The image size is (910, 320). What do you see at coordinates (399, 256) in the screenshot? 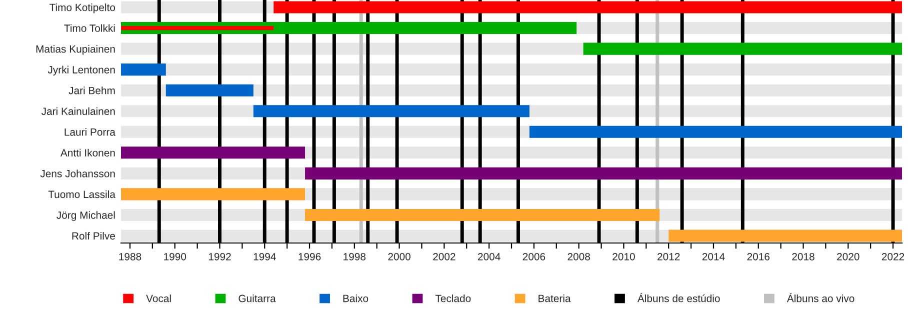
I see `x-tick-label: 2000` at bounding box center [399, 256].